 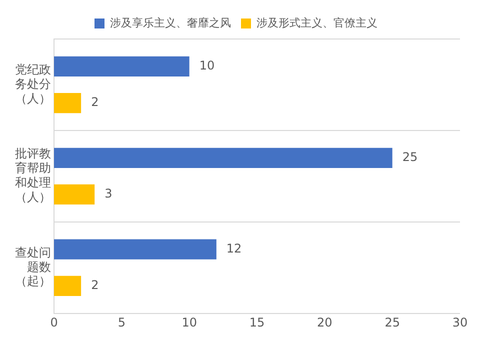 What do you see at coordinates (257, 323) in the screenshot?
I see `x-tick-label: 15` at bounding box center [257, 323].